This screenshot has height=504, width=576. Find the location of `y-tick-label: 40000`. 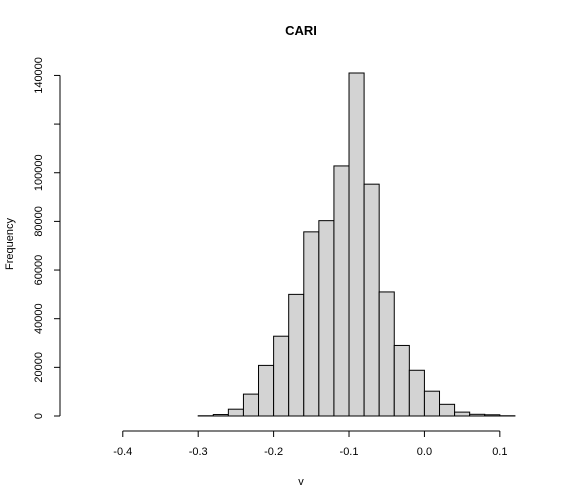

y-tick-label: 40000 is located at coordinates (39, 318).